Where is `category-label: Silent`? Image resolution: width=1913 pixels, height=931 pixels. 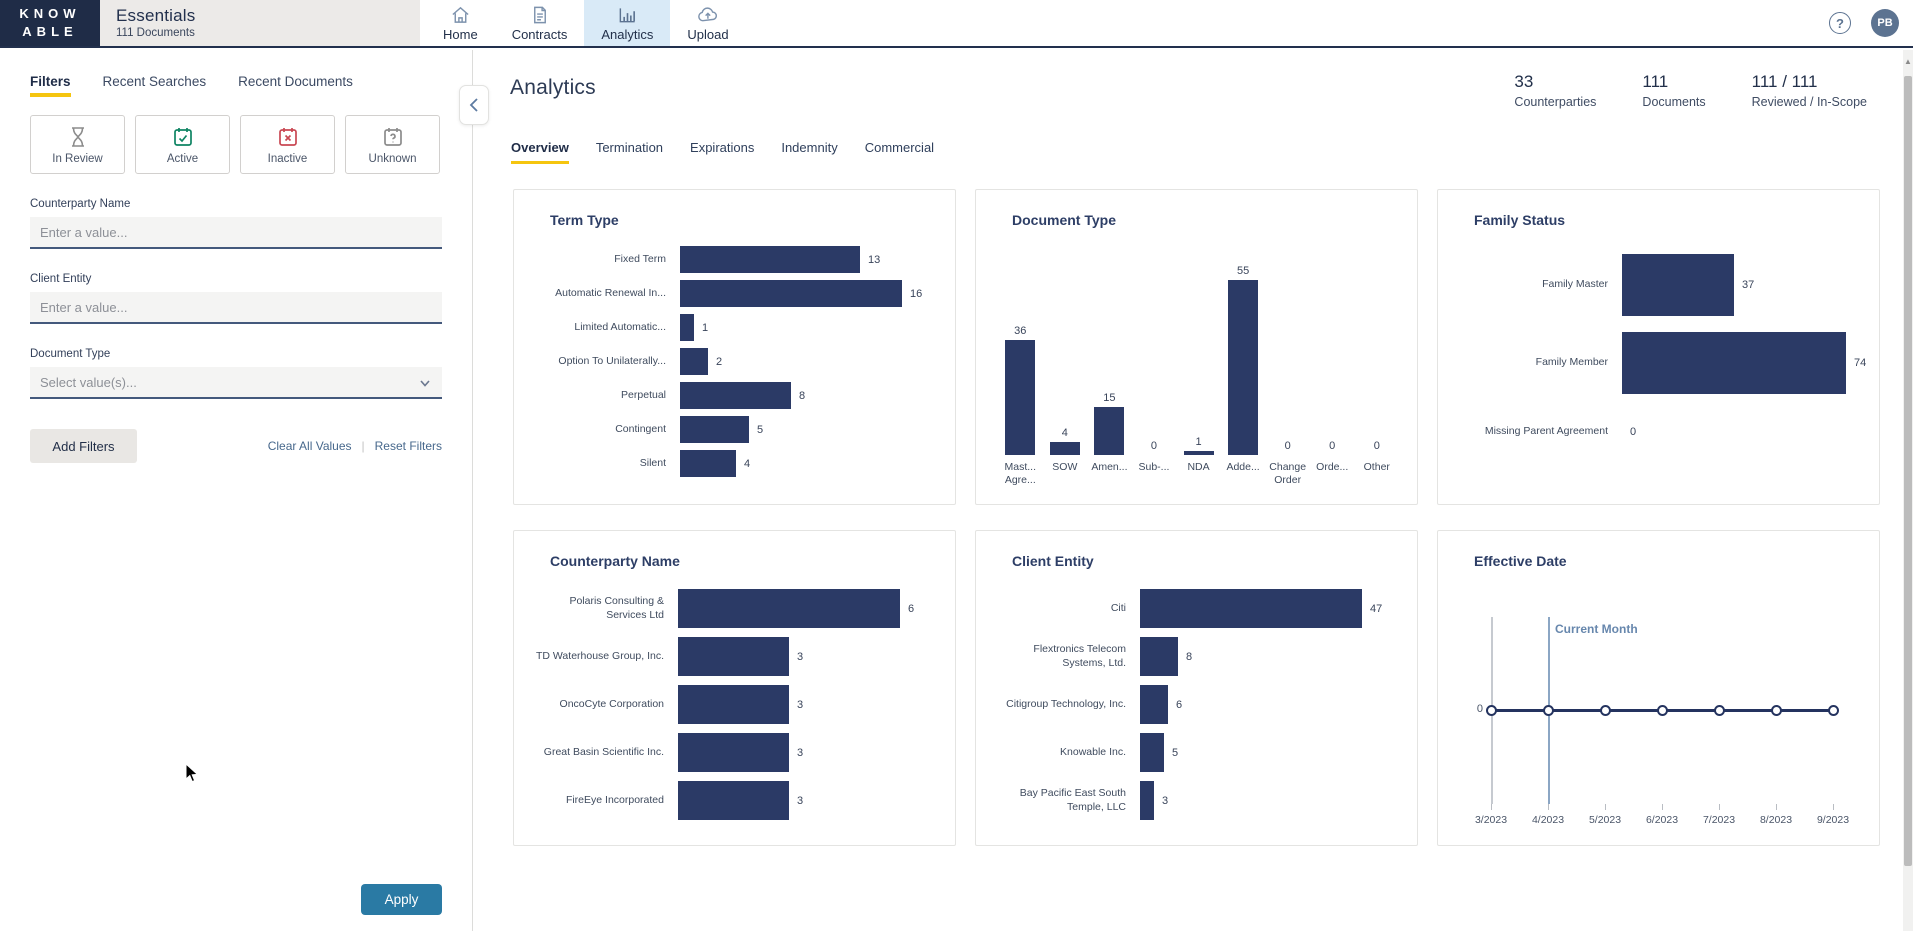
category-label: Silent is located at coordinates (652, 462).